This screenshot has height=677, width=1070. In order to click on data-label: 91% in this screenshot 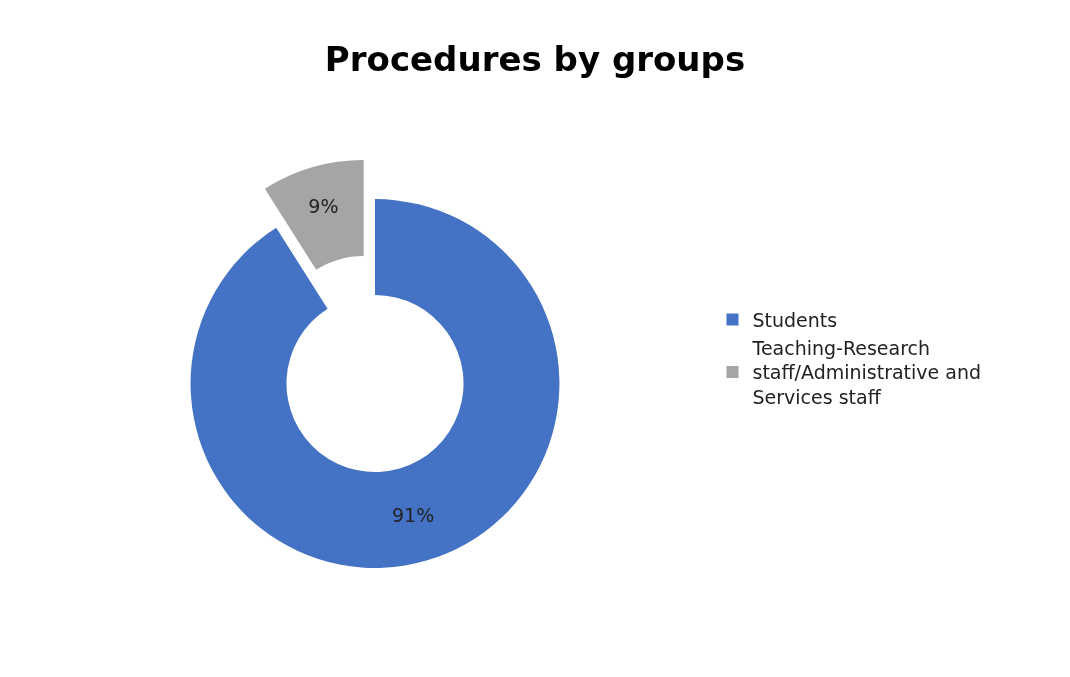, I will do `click(413, 514)`.